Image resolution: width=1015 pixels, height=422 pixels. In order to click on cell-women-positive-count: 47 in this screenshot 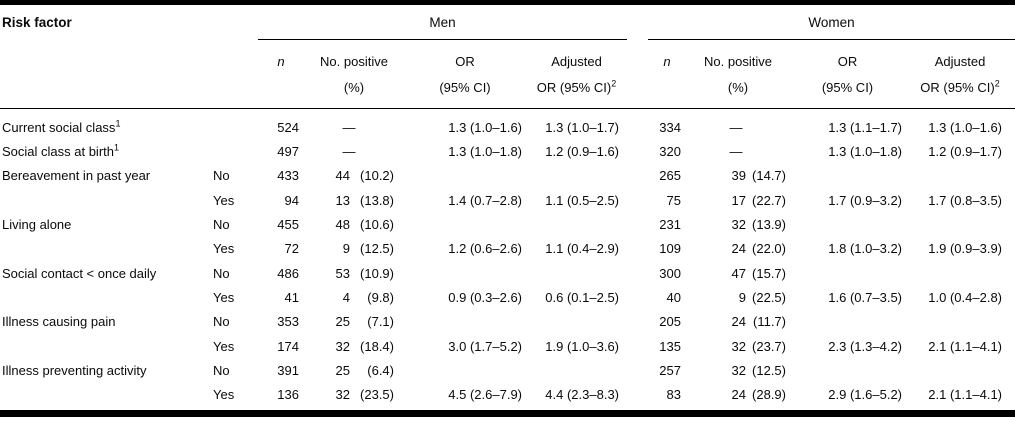, I will do `click(738, 273)`.